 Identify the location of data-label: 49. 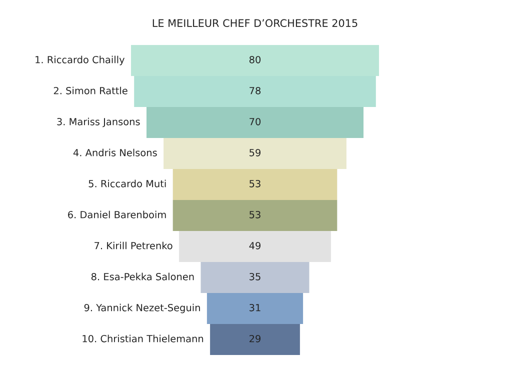
(254, 246).